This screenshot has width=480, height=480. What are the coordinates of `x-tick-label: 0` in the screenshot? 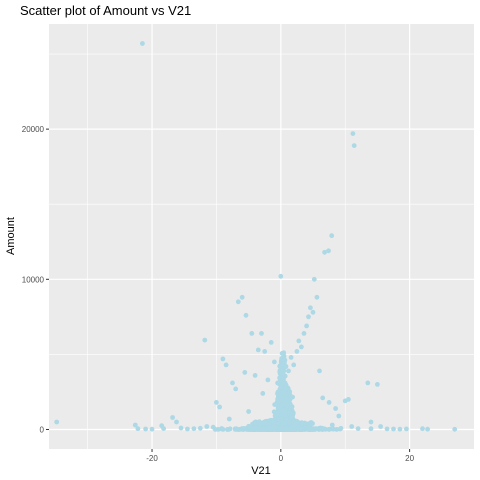 It's located at (281, 458).